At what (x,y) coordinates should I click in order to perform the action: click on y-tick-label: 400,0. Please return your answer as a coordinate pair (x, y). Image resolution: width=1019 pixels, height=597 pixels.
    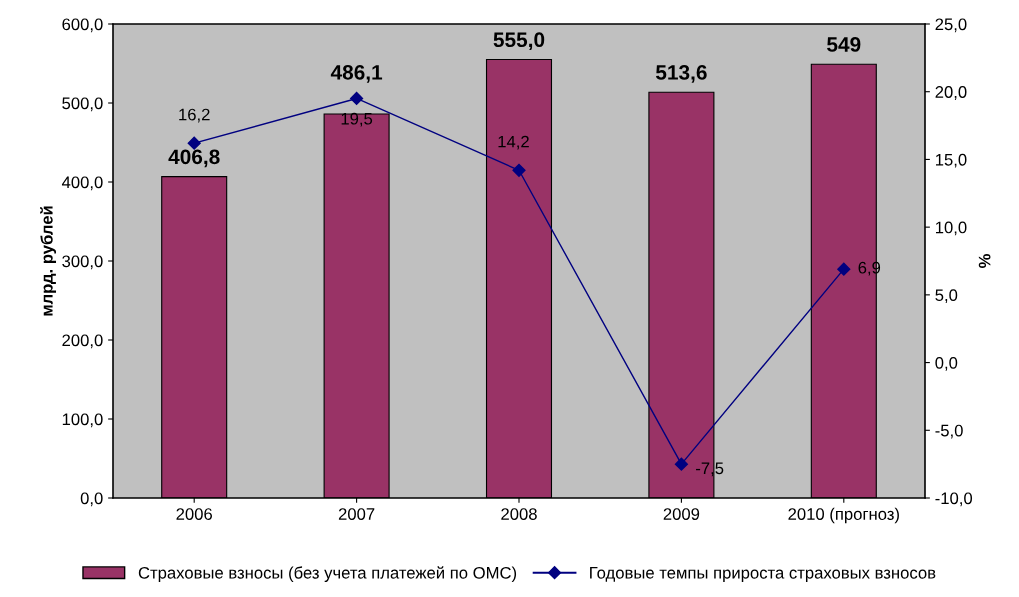
    Looking at the image, I should click on (82, 183).